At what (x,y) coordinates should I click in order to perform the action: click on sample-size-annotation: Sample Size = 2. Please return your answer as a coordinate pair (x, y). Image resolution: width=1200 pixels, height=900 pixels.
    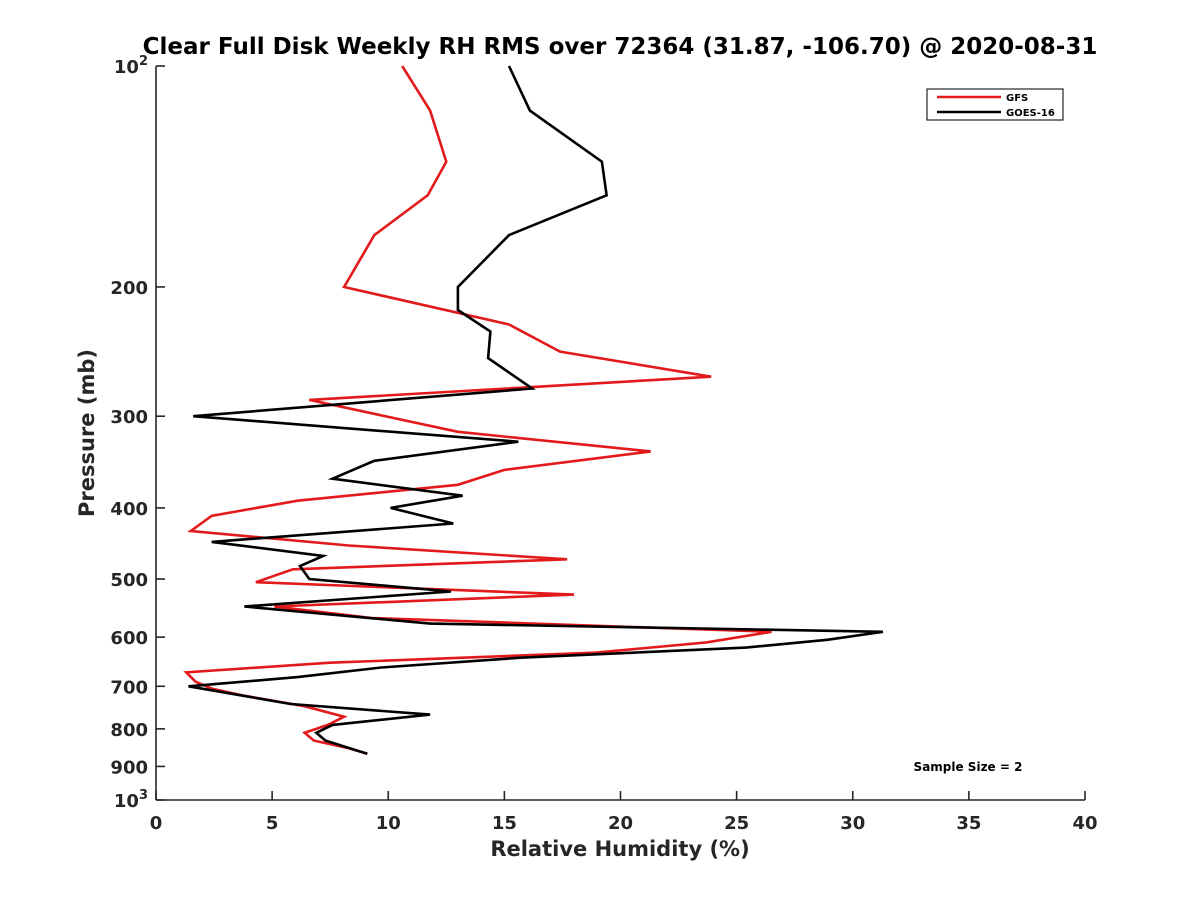
    Looking at the image, I should click on (968, 767).